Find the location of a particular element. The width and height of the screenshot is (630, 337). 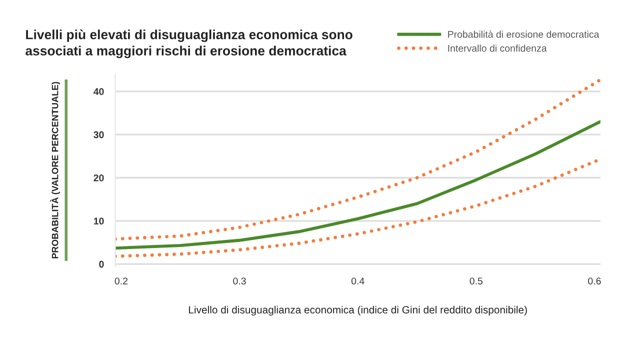

y-tick-label: 0 is located at coordinates (101, 264).